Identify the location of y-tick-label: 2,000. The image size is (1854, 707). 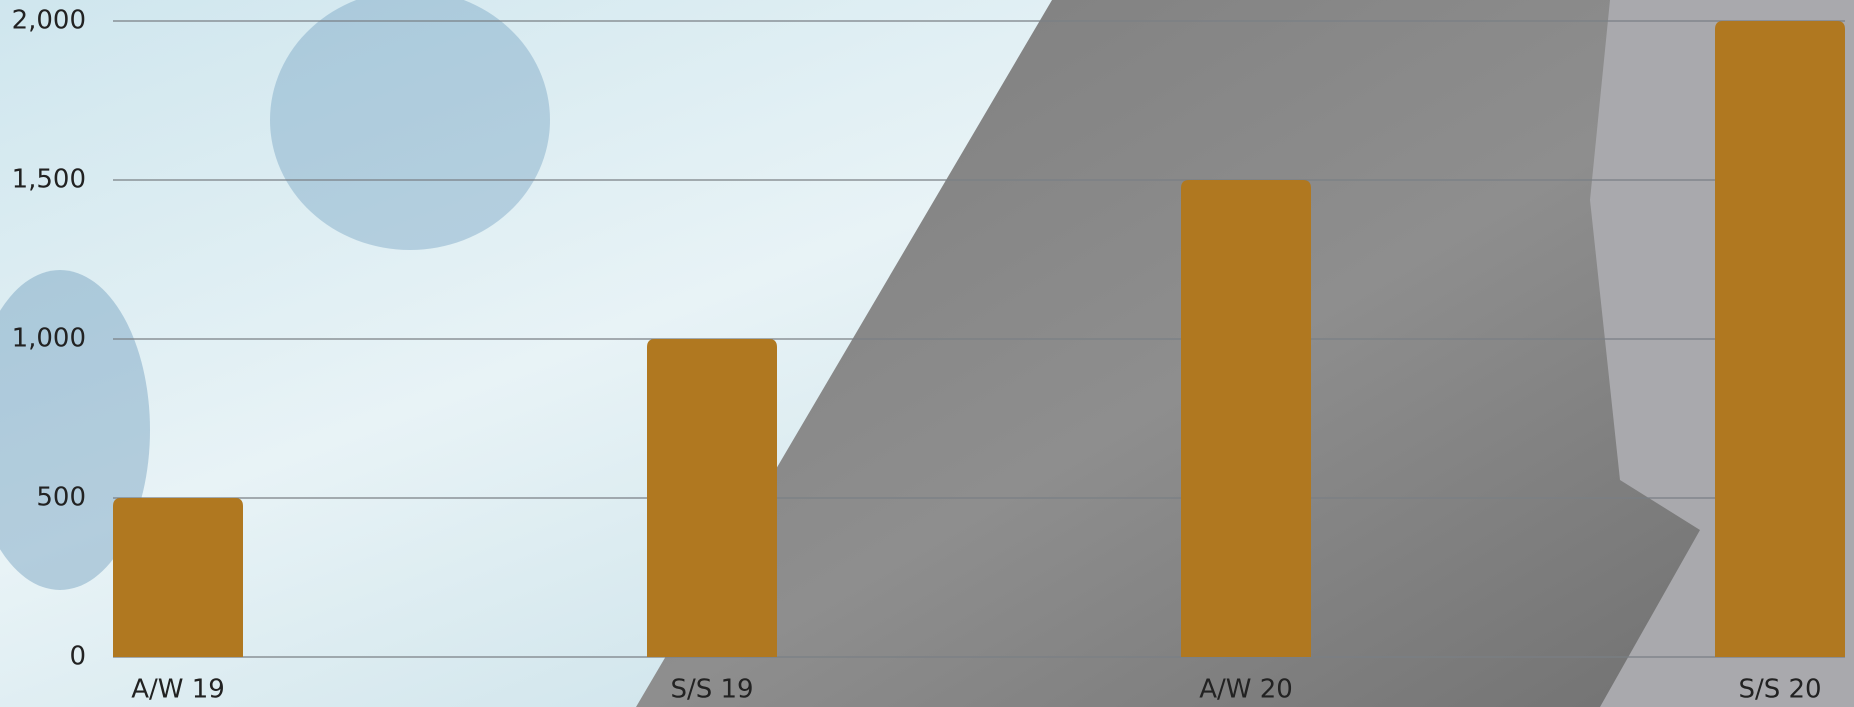
(49, 21).